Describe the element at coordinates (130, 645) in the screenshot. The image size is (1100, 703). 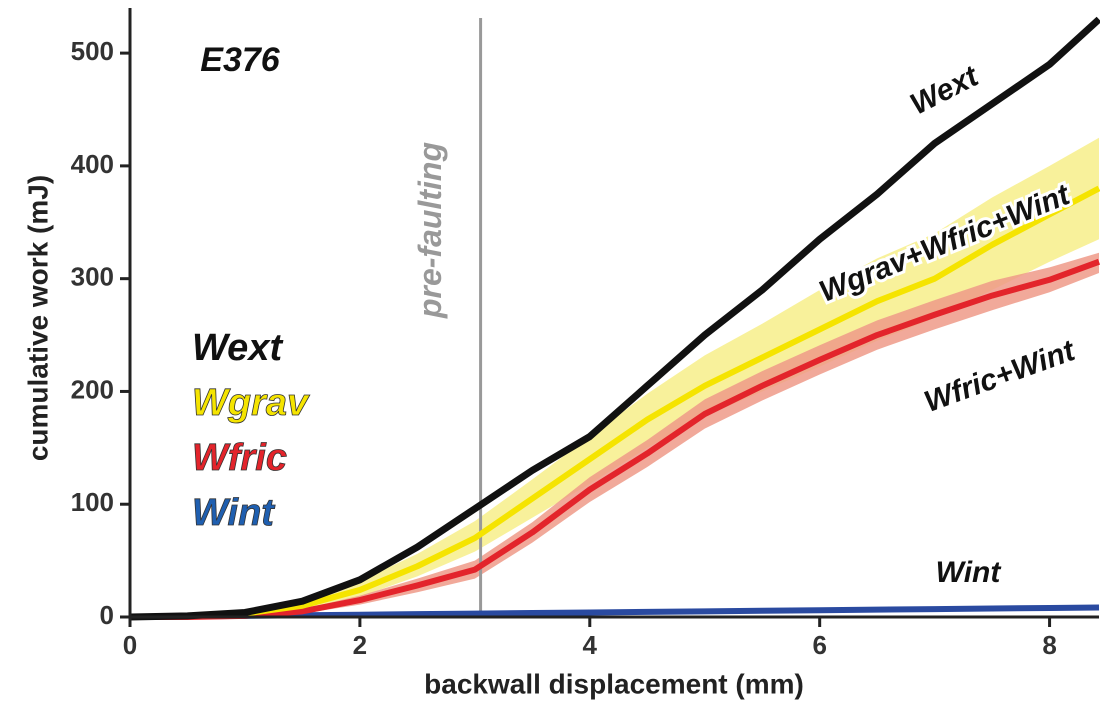
I see `x-tick-label: 0` at that location.